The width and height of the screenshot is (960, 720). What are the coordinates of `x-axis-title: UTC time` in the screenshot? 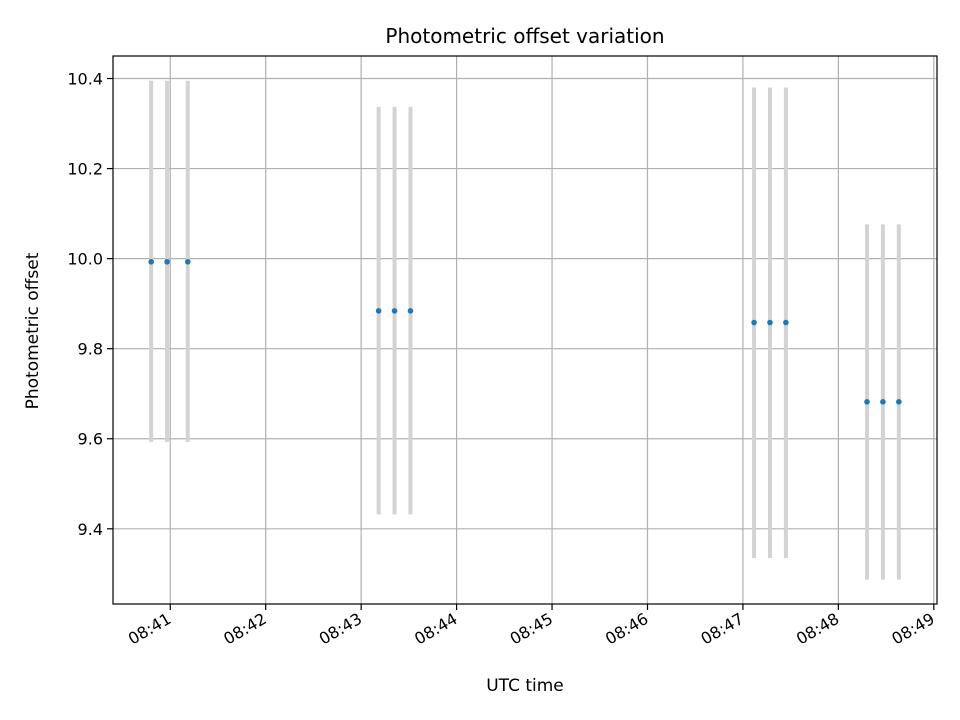 It's located at (525, 686).